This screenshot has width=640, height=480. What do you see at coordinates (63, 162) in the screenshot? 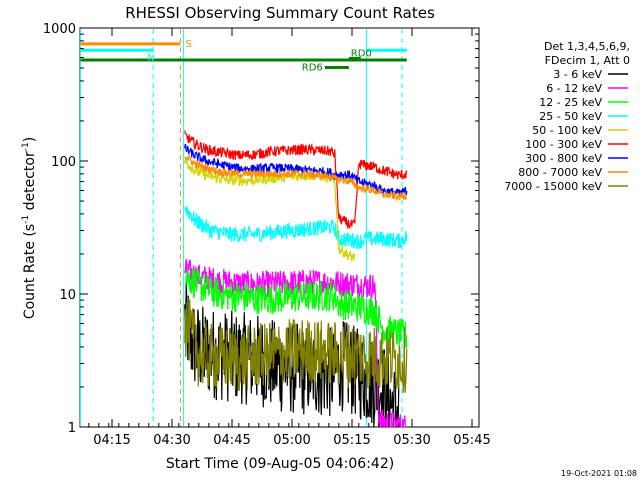
I see `y-tick-label: 100` at bounding box center [63, 162].